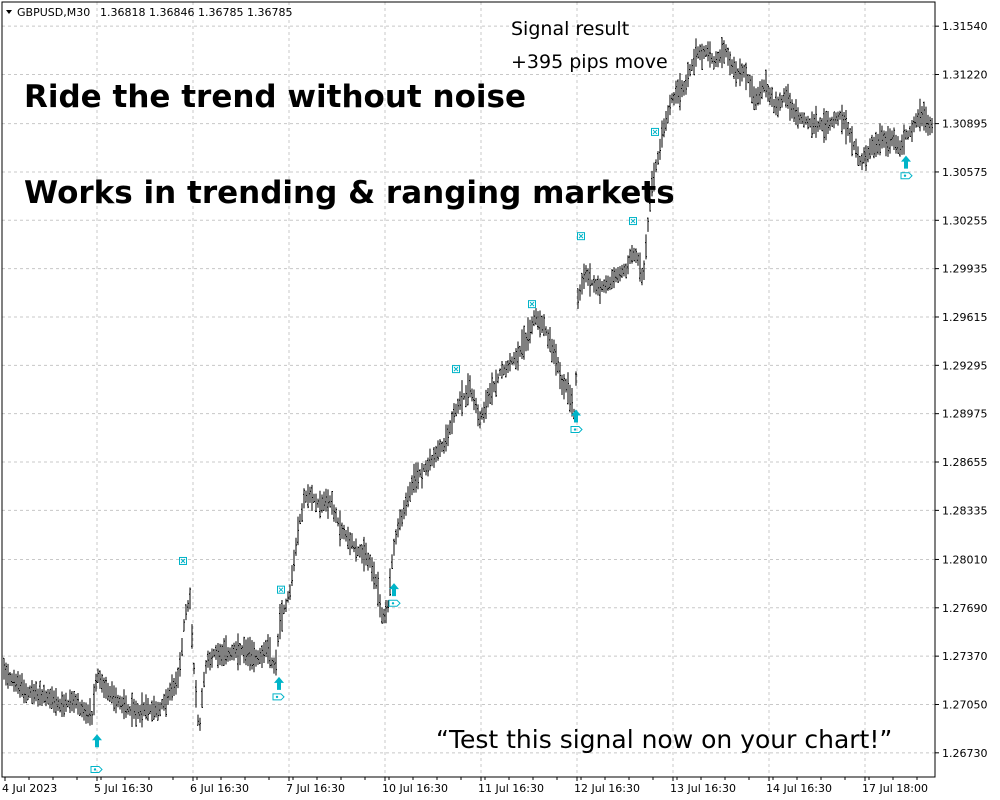 Image resolution: width=1000 pixels, height=800 pixels. What do you see at coordinates (965, 317) in the screenshot?
I see `y-tick-label: 1.29615` at bounding box center [965, 317].